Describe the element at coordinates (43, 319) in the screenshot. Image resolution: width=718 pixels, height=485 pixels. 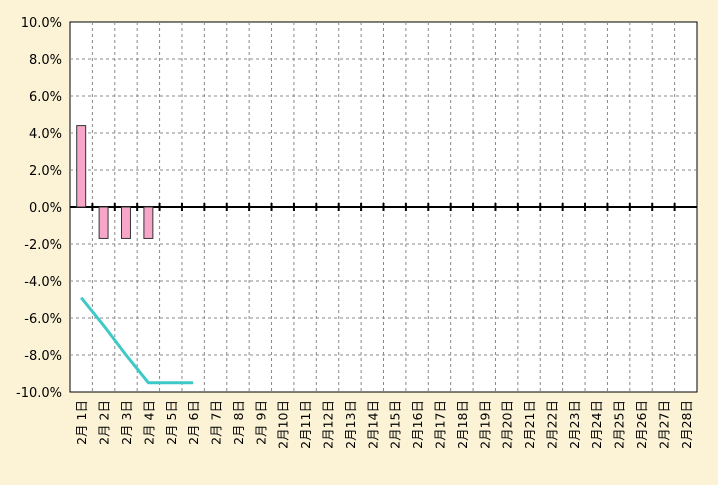
I see `y-tick-label: -6.0%` at that location.